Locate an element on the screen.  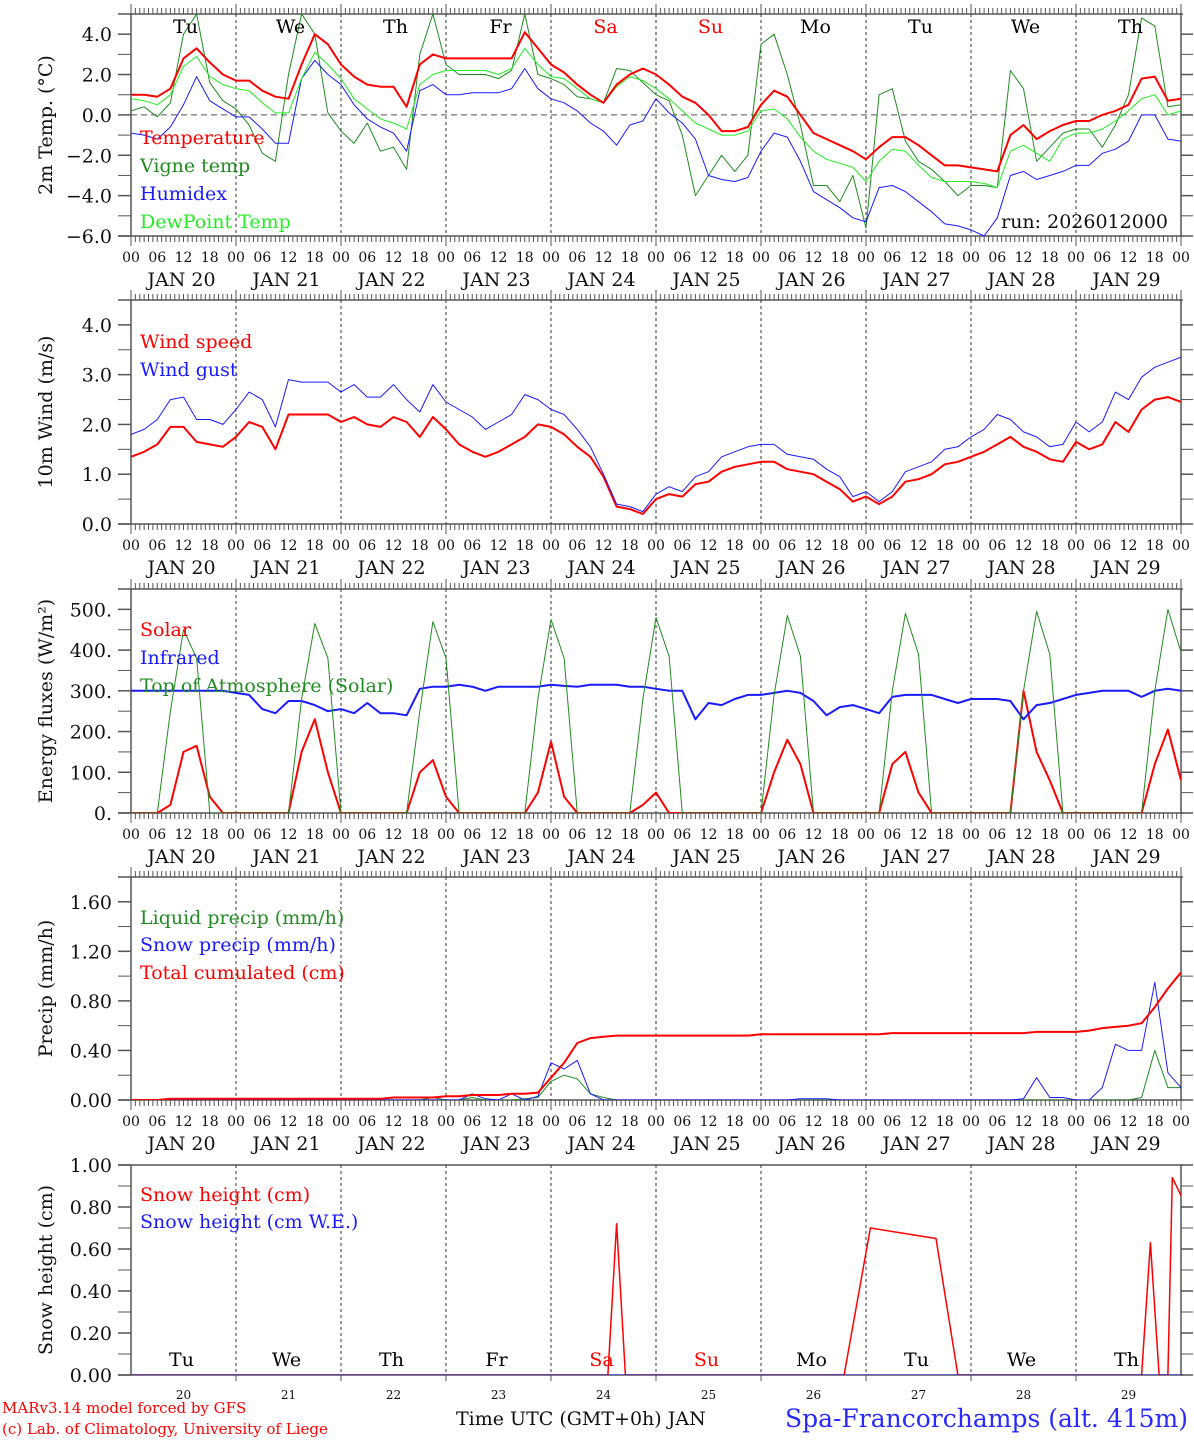
date-label: JAN 25 is located at coordinates (705, 1144).